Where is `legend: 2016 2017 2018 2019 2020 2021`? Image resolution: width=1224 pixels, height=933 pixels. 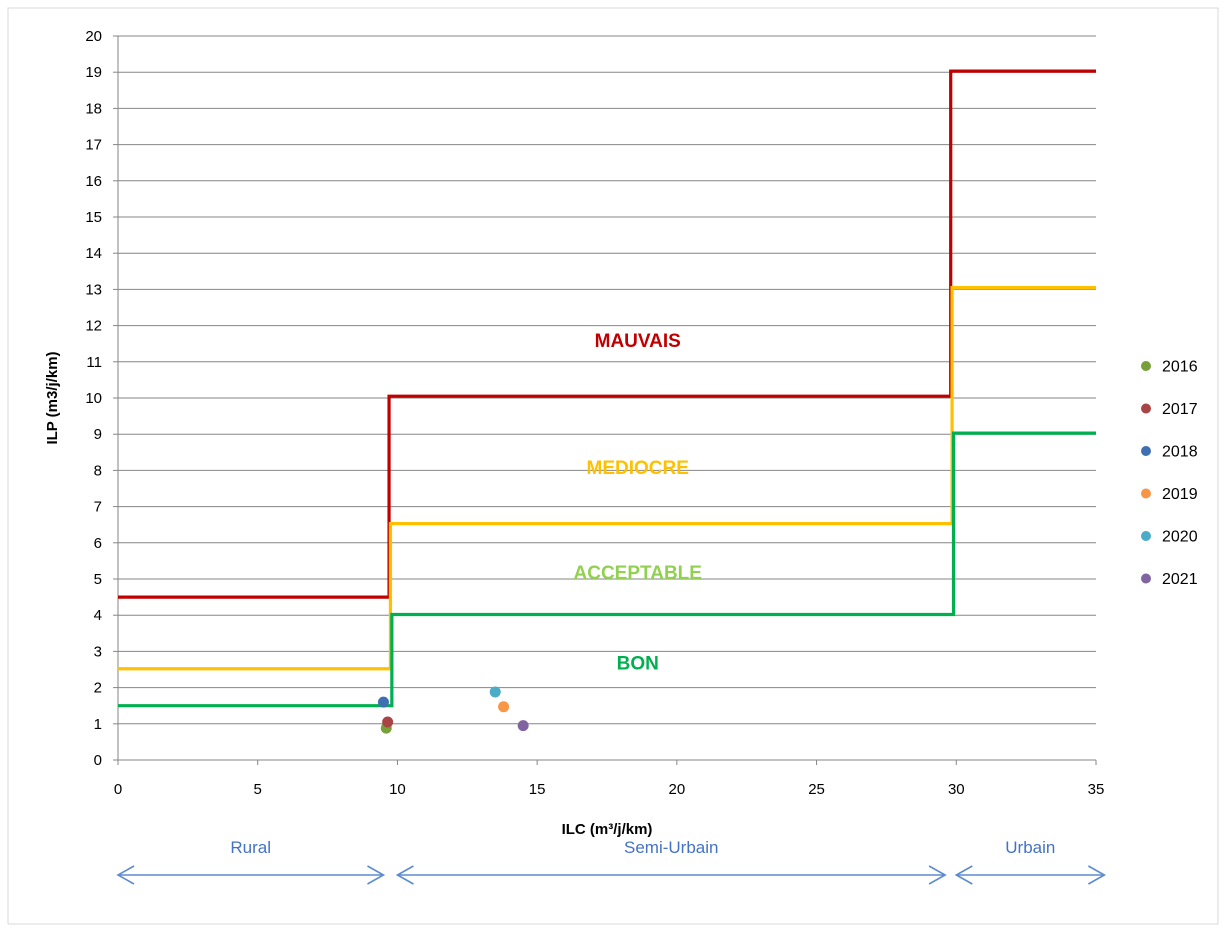
legend: 2016 2017 2018 2019 2020 2021 is located at coordinates (1169, 473).